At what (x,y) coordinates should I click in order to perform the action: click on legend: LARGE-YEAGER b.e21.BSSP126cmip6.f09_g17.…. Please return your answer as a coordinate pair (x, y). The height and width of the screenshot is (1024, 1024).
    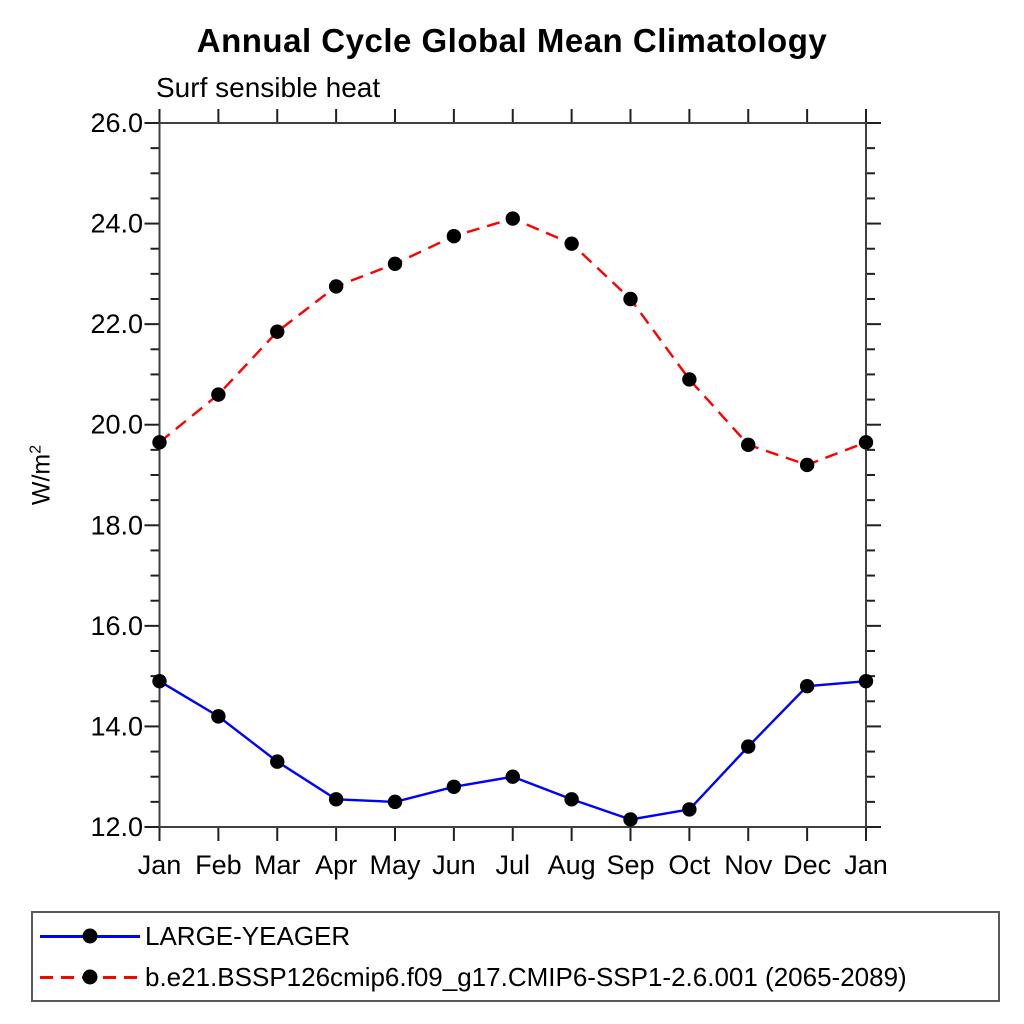
    Looking at the image, I should click on (515, 956).